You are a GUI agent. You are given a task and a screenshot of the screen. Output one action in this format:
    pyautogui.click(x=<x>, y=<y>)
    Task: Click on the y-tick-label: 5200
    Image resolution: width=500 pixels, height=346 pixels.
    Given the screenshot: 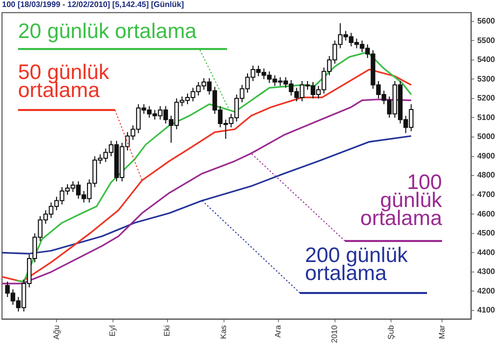 What is the action you would take?
    pyautogui.click(x=486, y=98)
    